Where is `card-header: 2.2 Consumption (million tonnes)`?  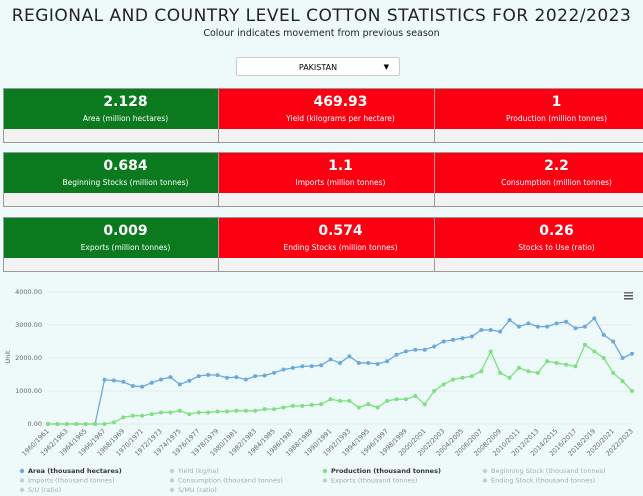 card-header: 2.2 Consumption (million tonnes) is located at coordinates (539, 173).